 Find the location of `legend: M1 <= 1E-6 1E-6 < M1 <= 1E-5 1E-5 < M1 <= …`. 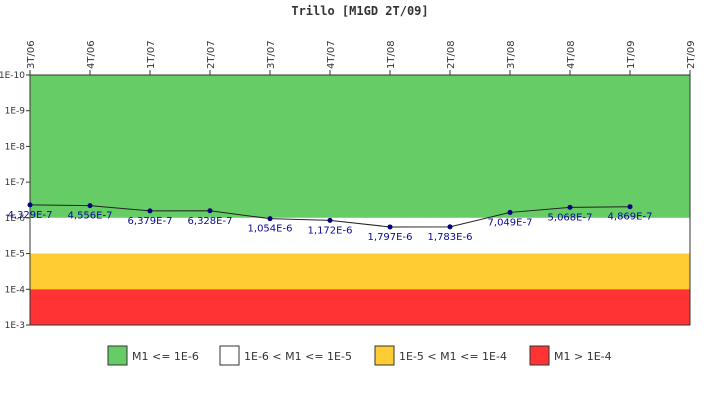

legend: M1 <= 1E-6 1E-6 < M1 <= 1E-5 1E-5 < M1 <= … is located at coordinates (359, 355).